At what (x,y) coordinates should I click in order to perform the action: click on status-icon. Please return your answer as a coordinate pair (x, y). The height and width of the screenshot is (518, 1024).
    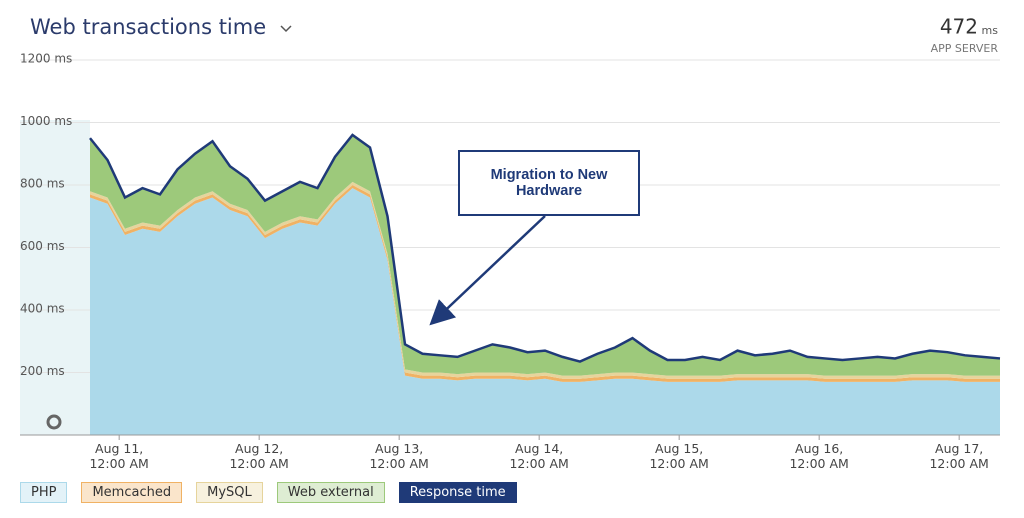
    Looking at the image, I should click on (54, 422).